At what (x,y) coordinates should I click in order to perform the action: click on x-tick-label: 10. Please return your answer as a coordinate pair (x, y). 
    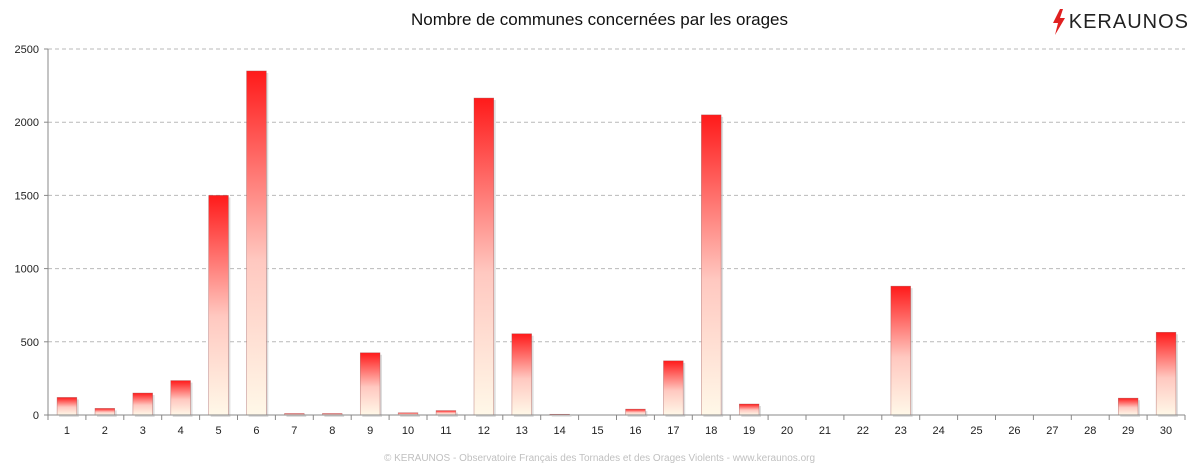
    Looking at the image, I should click on (408, 431).